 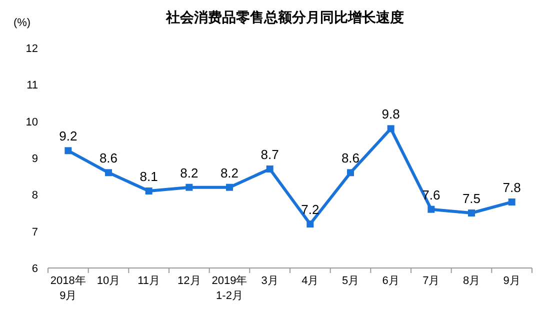 I want to click on y-tick-label: 10, so click(x=32, y=122).